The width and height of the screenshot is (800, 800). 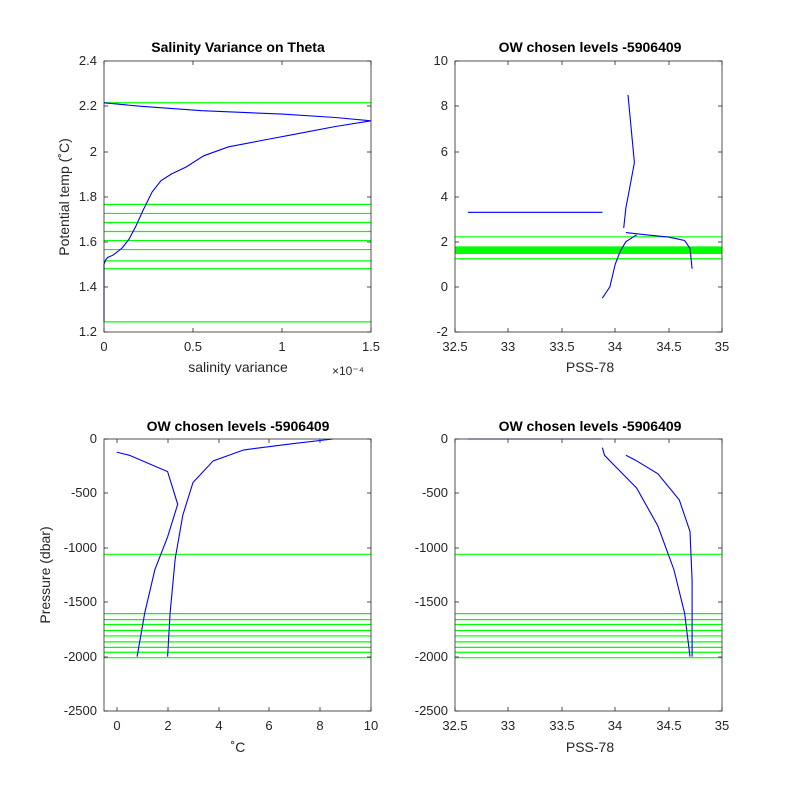 I want to click on y-tick-label: 1.4, so click(x=88, y=286).